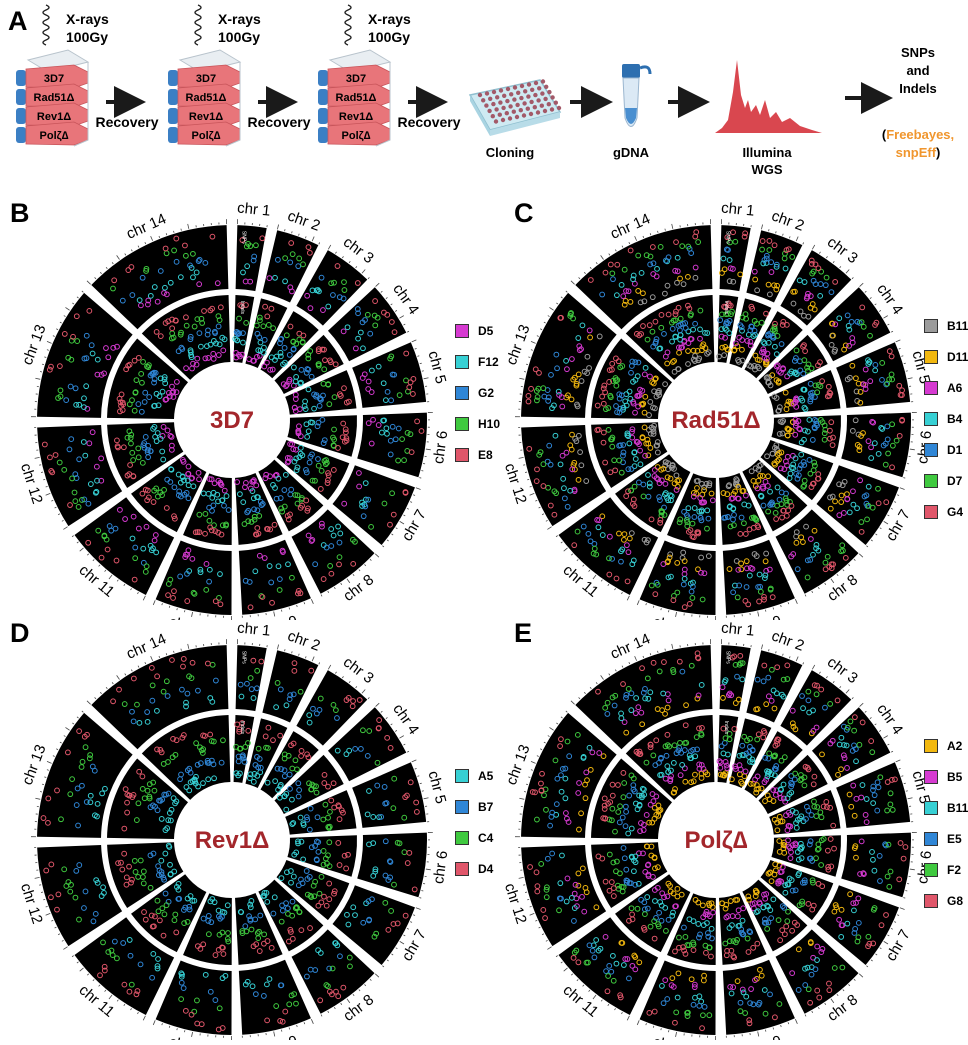 The height and width of the screenshot is (1045, 968). Describe the element at coordinates (348, 25) in the screenshot. I see `xray-wave-icon` at that location.